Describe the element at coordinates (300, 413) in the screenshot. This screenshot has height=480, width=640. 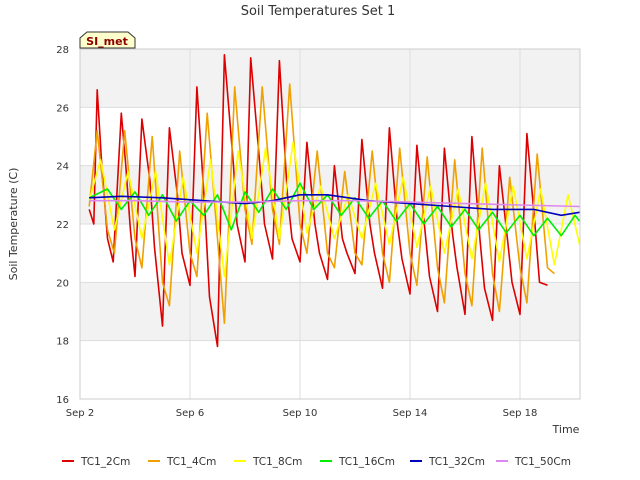
I see `x-tick-label: Sep 10` at that location.